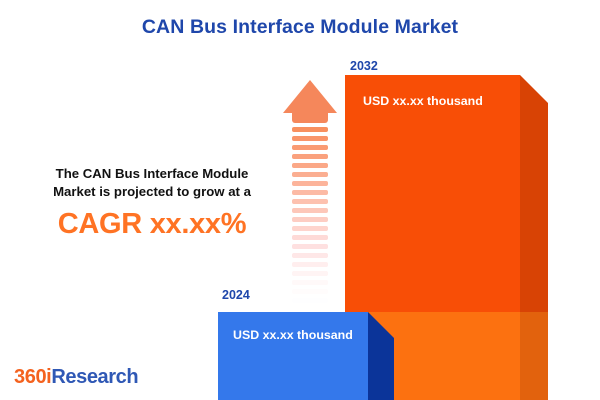 The height and width of the screenshot is (400, 600). I want to click on bar-2024-side-top, so click(381, 325).